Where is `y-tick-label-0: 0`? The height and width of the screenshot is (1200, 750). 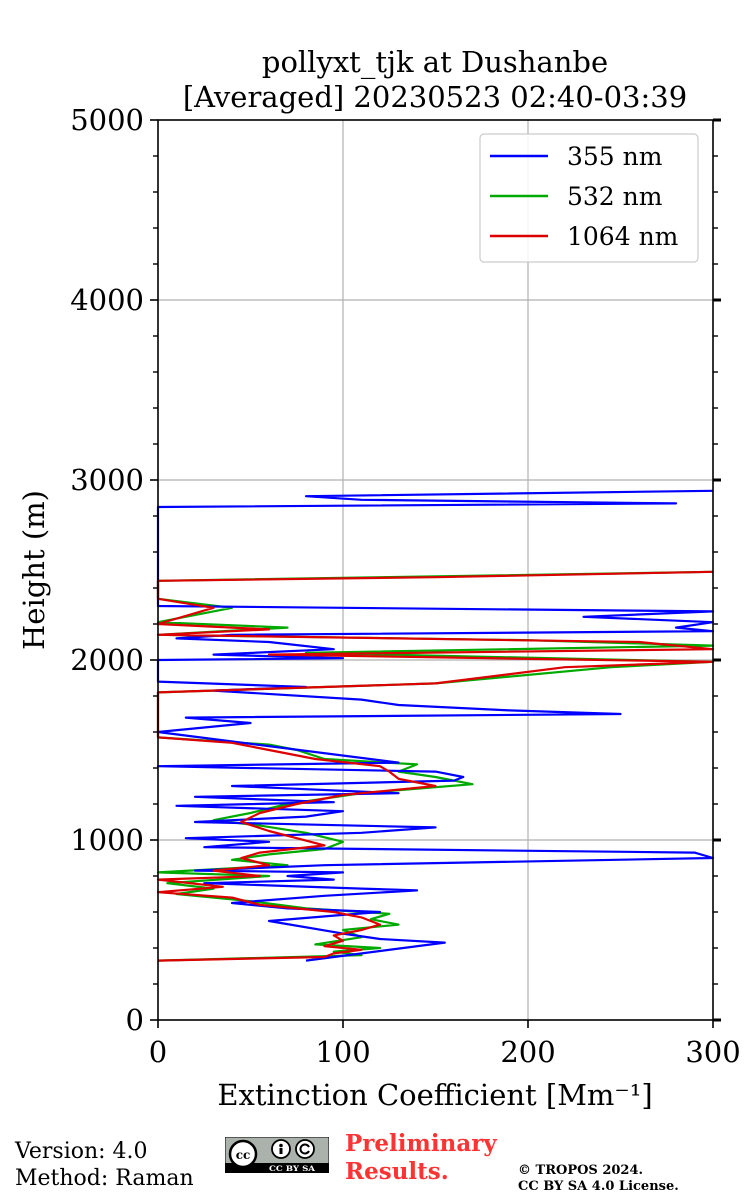
y-tick-label-0: 0 is located at coordinates (135, 1020).